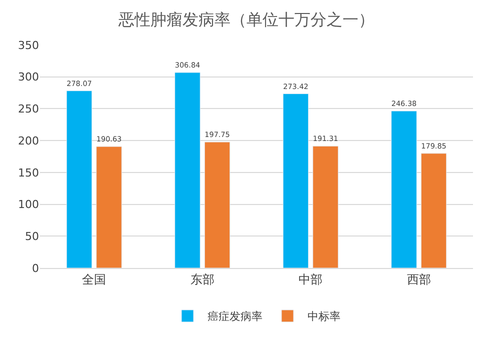 This screenshot has width=493, height=343. Describe the element at coordinates (28, 141) in the screenshot. I see `y-tick-label: 200` at that location.